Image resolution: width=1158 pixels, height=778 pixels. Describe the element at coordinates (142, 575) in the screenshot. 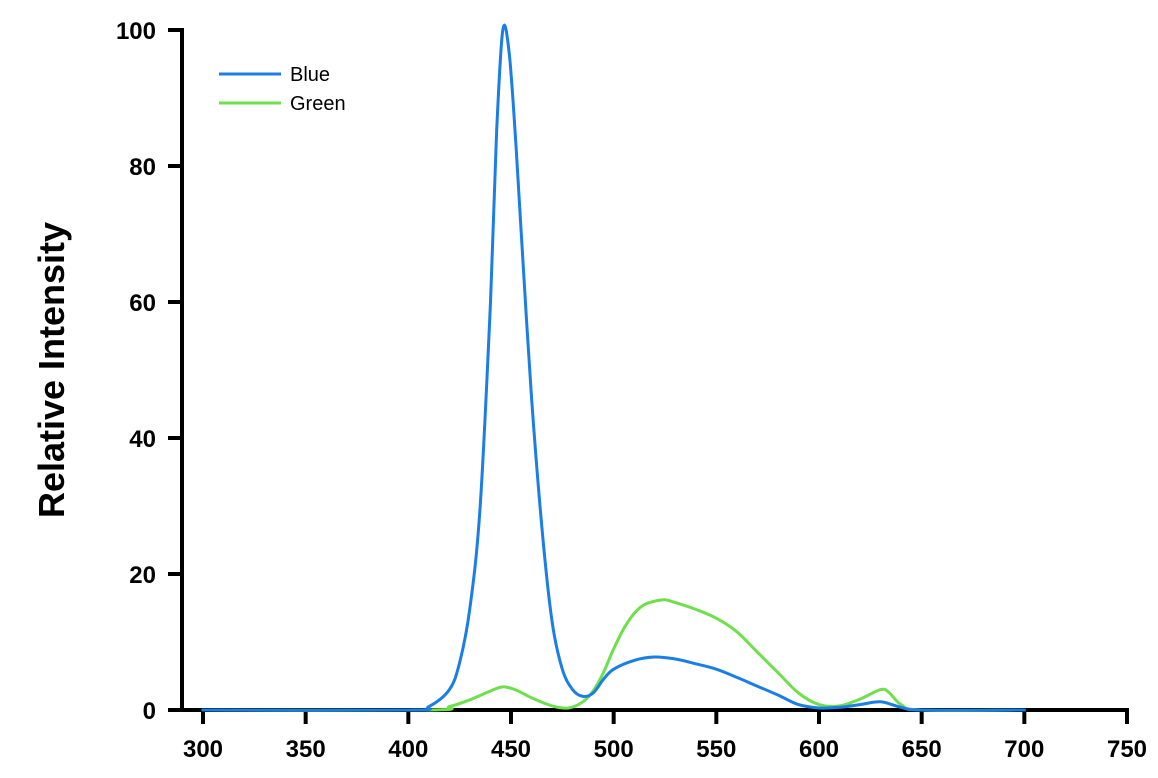

I see `y-tick-label: 20` at that location.